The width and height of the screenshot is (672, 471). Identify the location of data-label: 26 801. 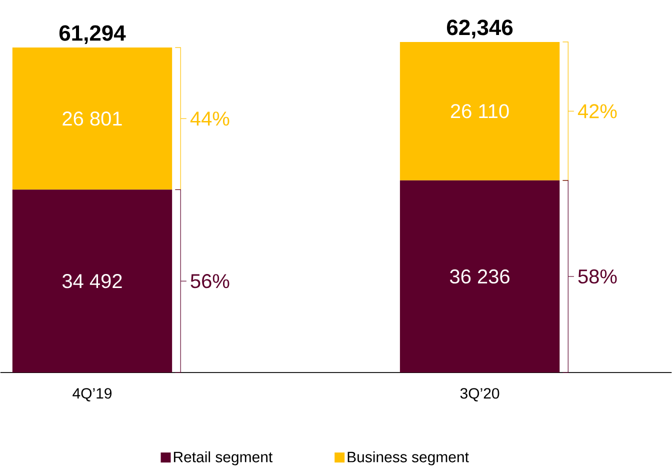
(92, 118).